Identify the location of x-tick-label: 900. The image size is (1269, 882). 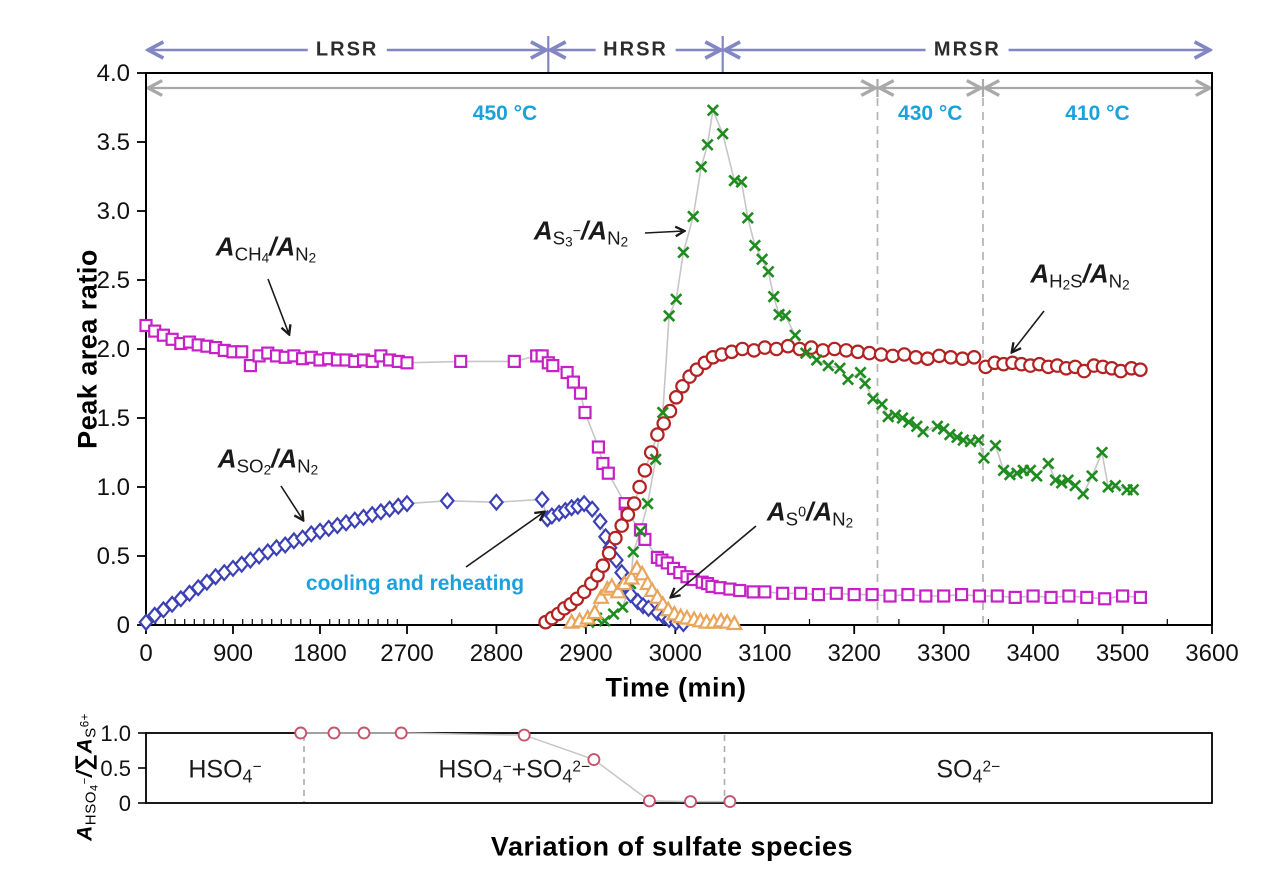
(233, 653).